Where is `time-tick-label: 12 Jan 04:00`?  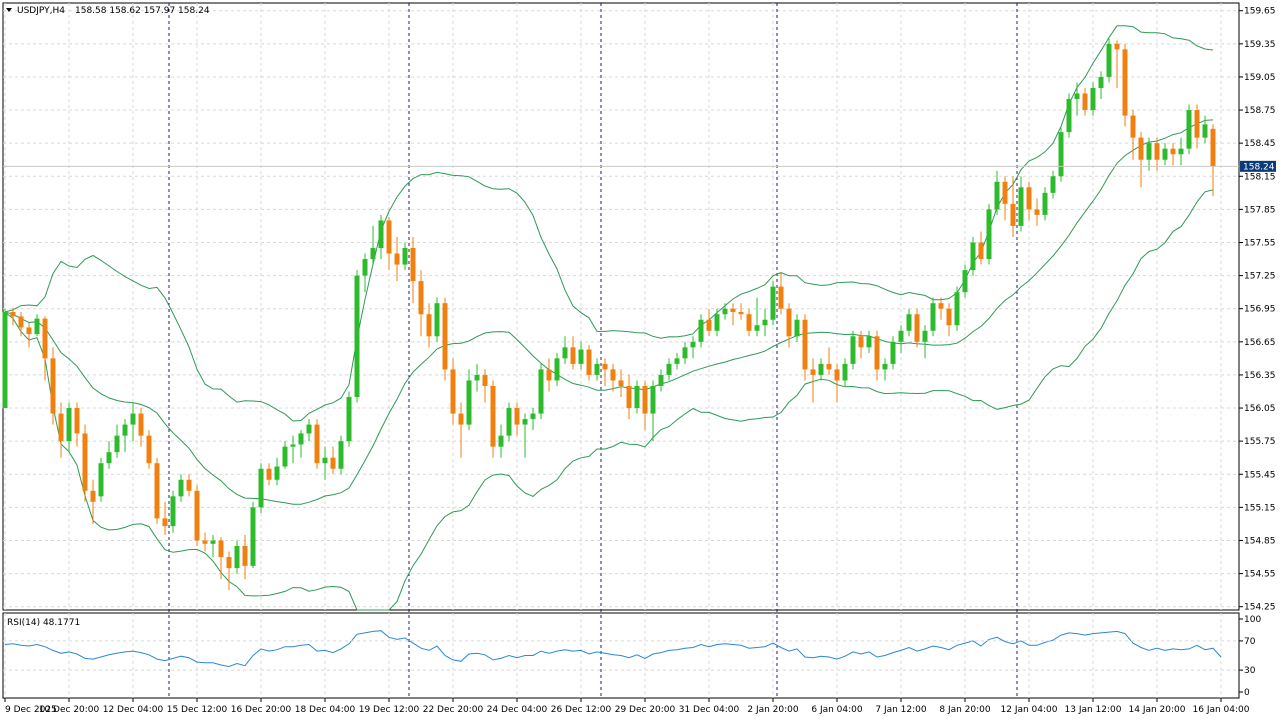
time-tick-label: 12 Jan 04:00 is located at coordinates (1029, 710).